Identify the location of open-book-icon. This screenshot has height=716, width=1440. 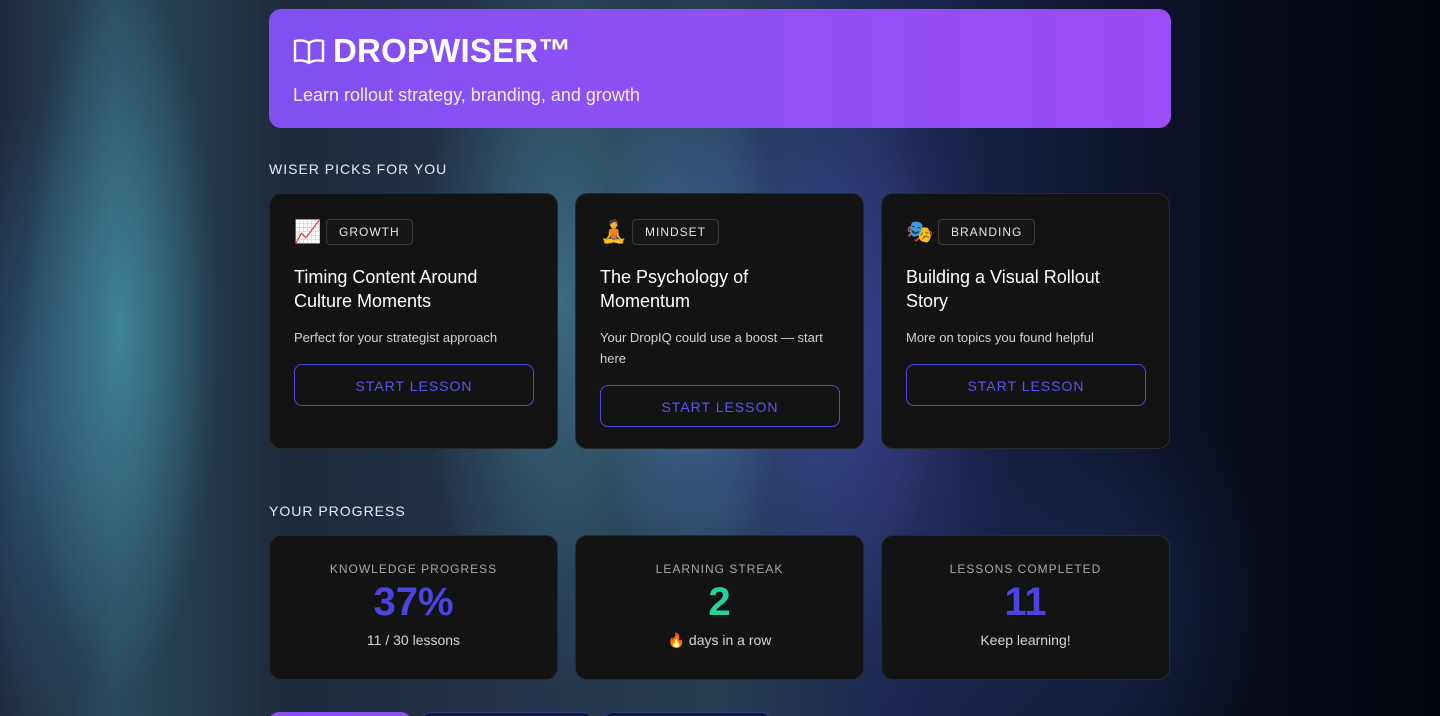
(309, 52).